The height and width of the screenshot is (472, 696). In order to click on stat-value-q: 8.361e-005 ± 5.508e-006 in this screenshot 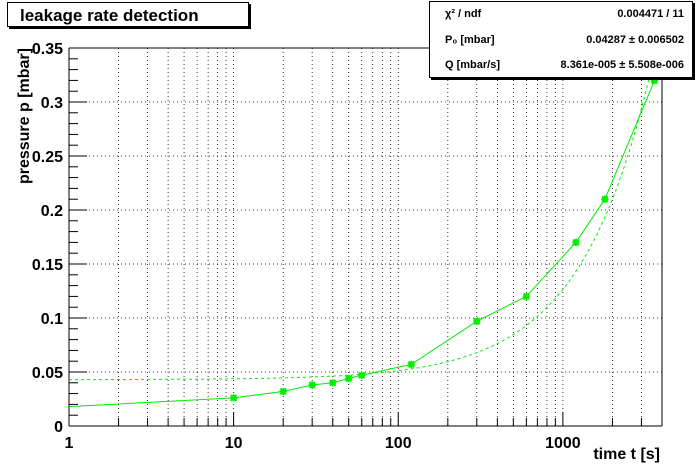, I will do `click(622, 65)`.